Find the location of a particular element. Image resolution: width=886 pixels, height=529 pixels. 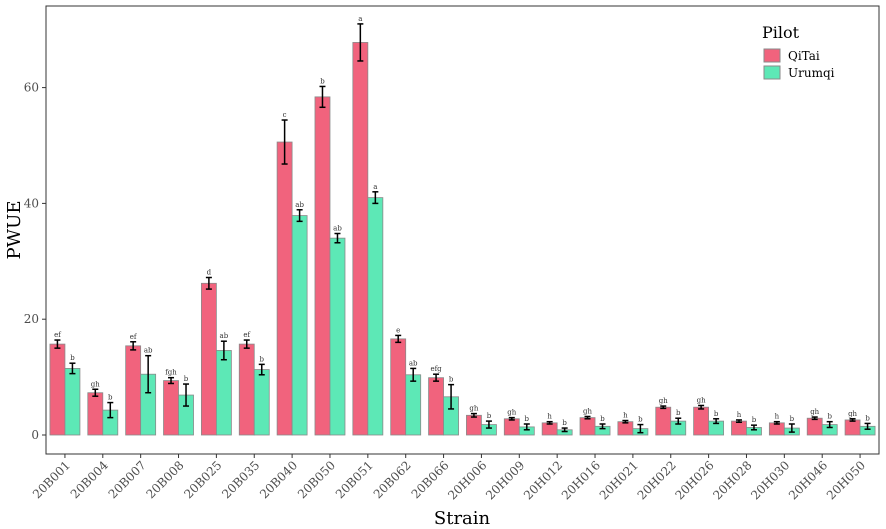

bar-qitai-20H006 is located at coordinates (474, 425).